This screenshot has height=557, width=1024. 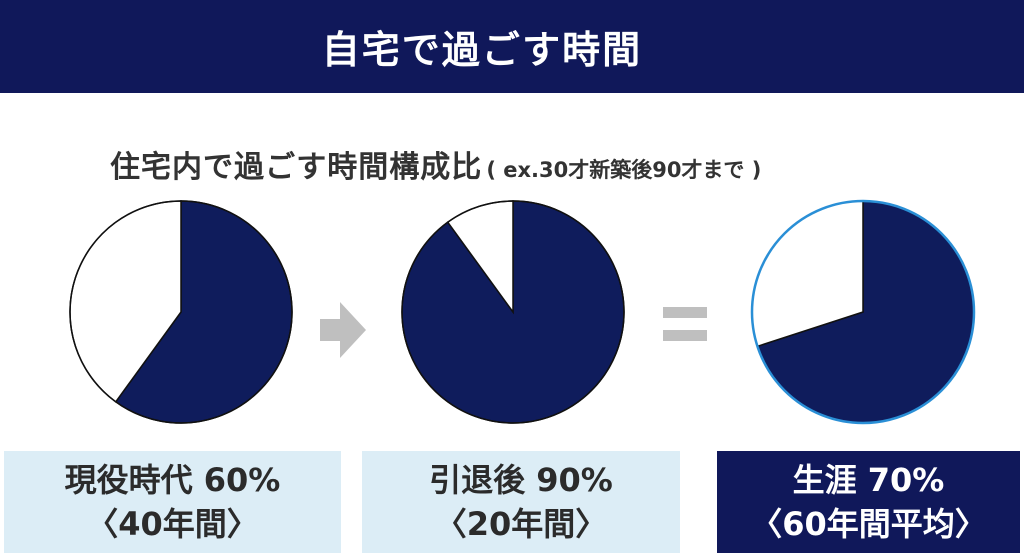 What do you see at coordinates (172, 480) in the screenshot?
I see `card-working-years-percent: 現役時代 60%` at bounding box center [172, 480].